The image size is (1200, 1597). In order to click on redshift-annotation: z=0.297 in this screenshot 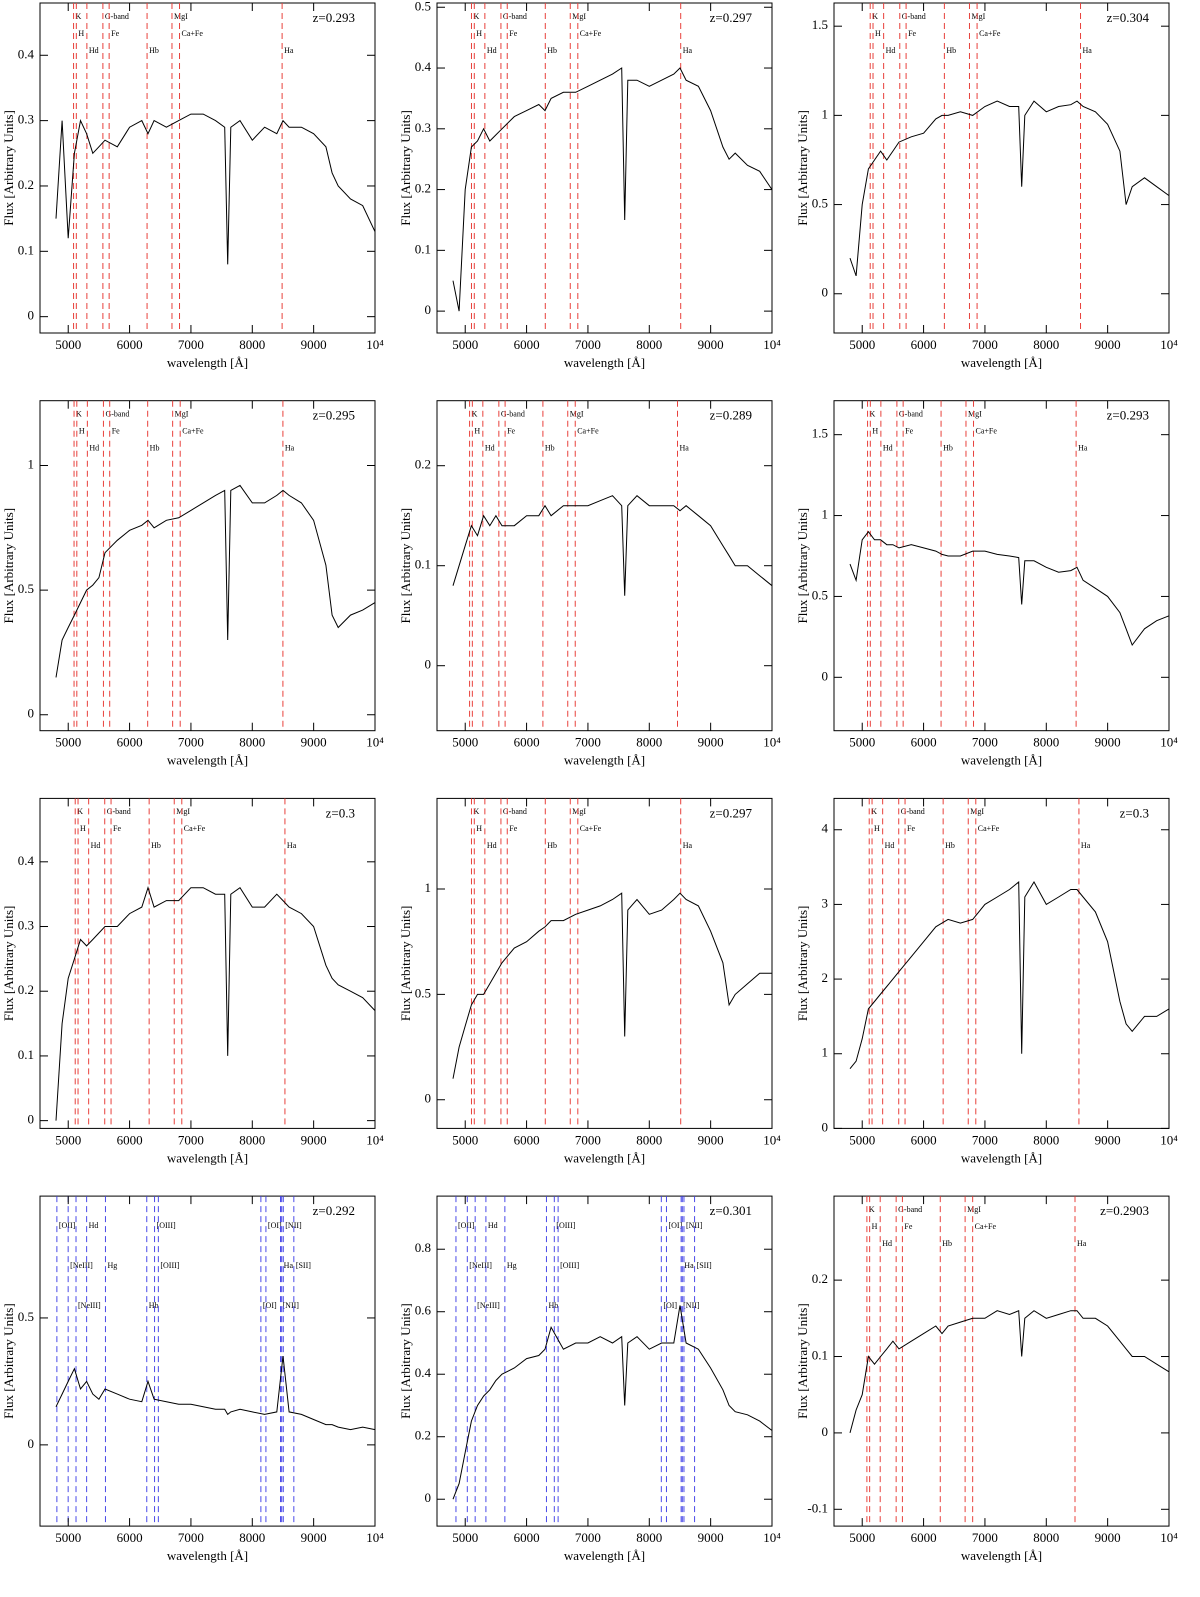, I will do `click(731, 812)`.